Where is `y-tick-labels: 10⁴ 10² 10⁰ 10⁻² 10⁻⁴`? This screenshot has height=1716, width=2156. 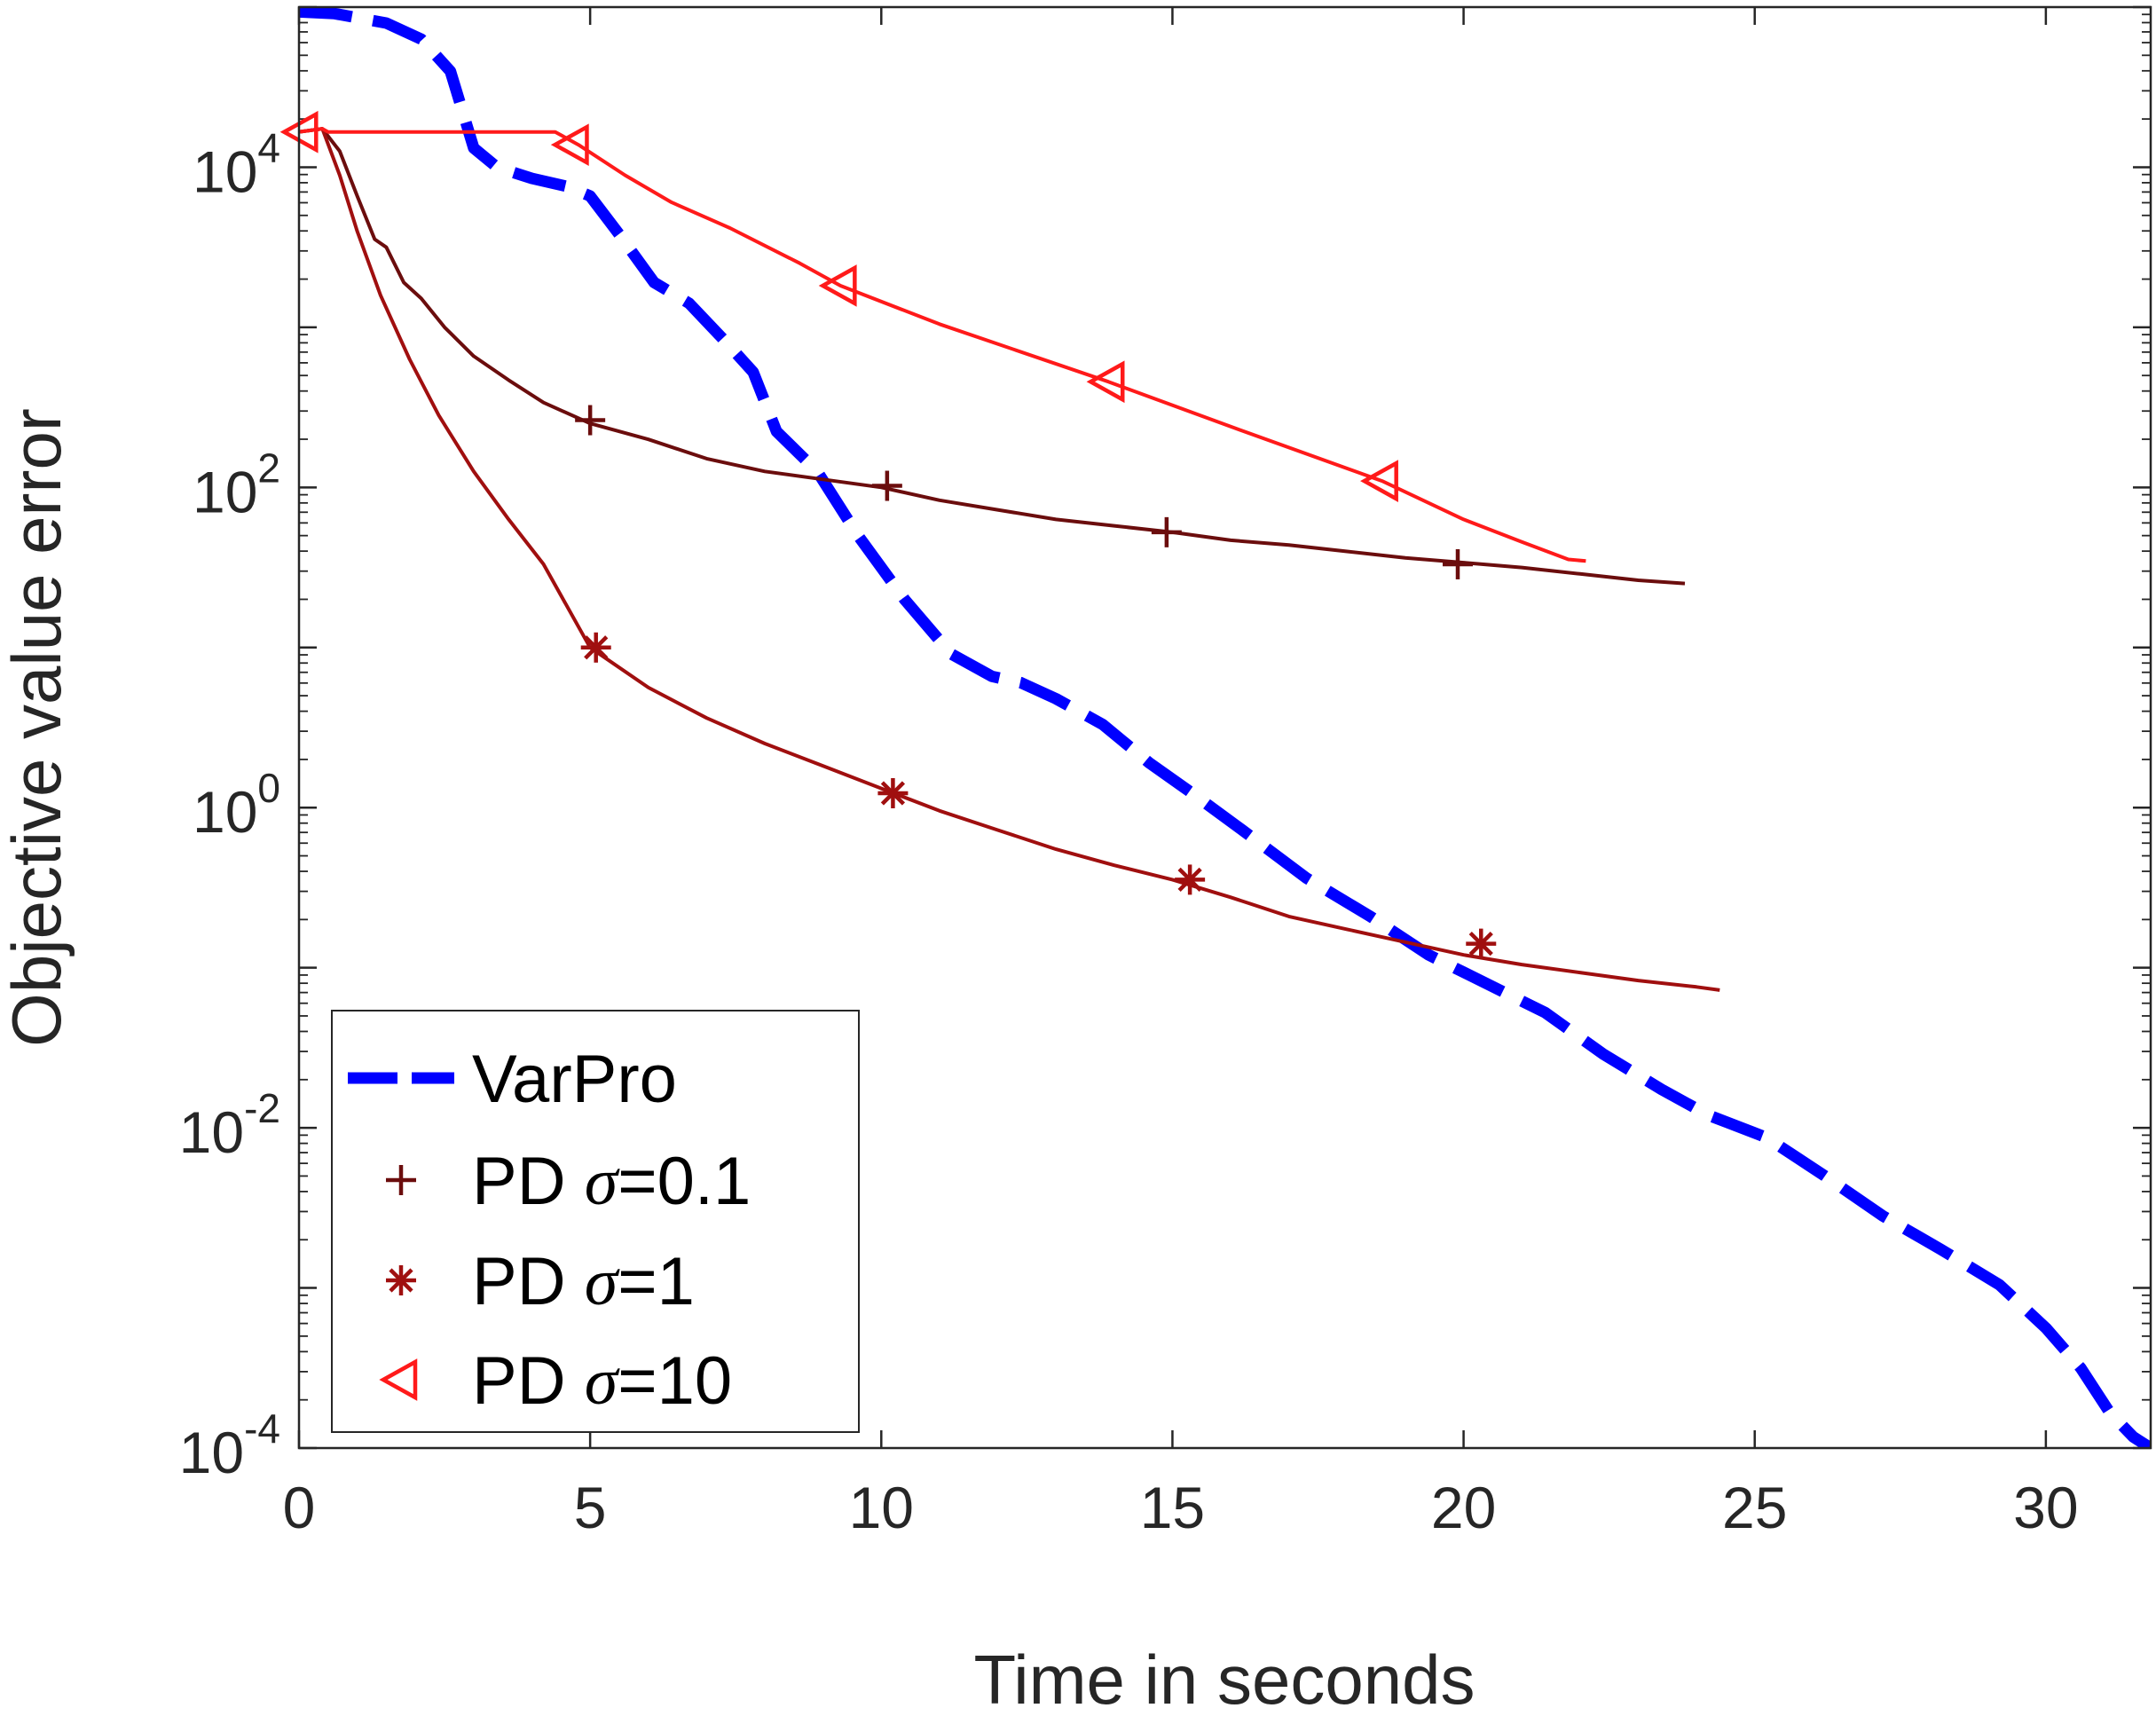 y-tick-labels: 10⁴ 10² 10⁰ 10⁻² 10⁻⁴ is located at coordinates (230, 804).